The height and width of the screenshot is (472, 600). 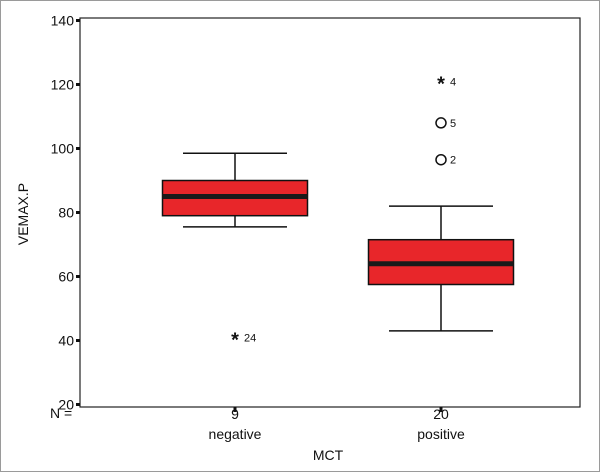 What do you see at coordinates (441, 414) in the screenshot?
I see `n-value: 20` at bounding box center [441, 414].